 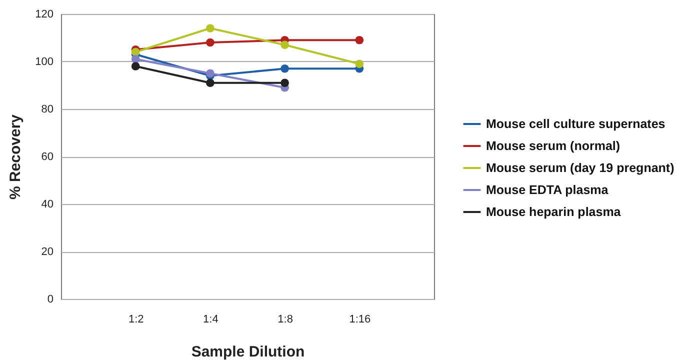 What do you see at coordinates (548, 190) in the screenshot?
I see `legend-label: Mouse EDTA plasma` at bounding box center [548, 190].